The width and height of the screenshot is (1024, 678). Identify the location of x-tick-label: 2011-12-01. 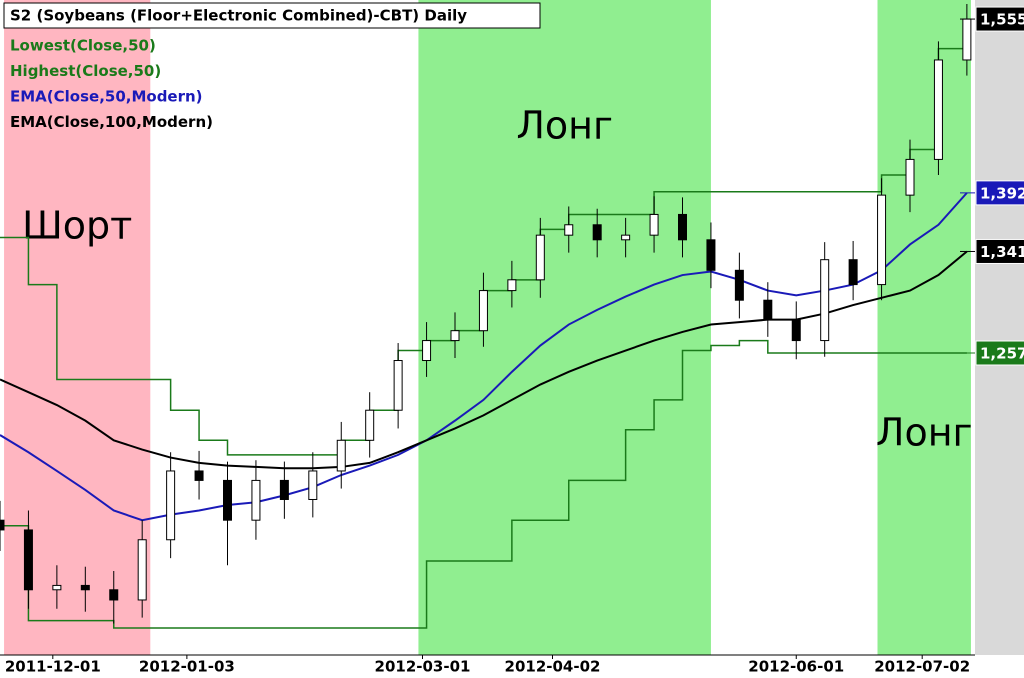
(53, 667).